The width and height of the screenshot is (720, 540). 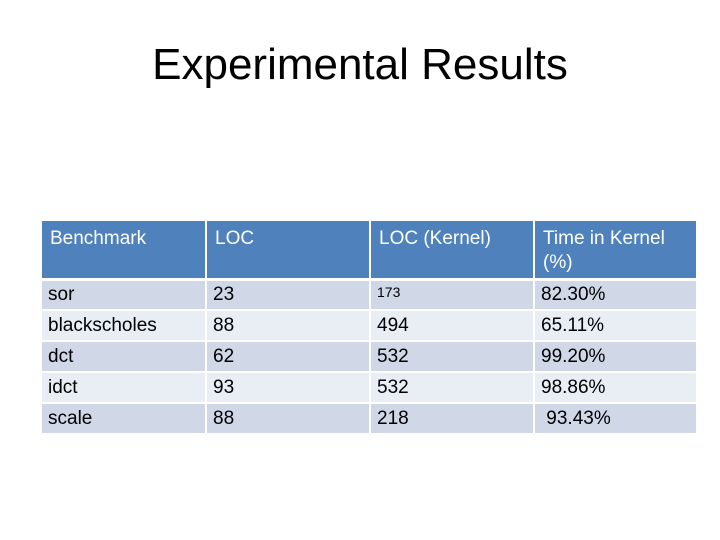 I want to click on cell-time-in-kernel: 65.11%, so click(x=615, y=326).